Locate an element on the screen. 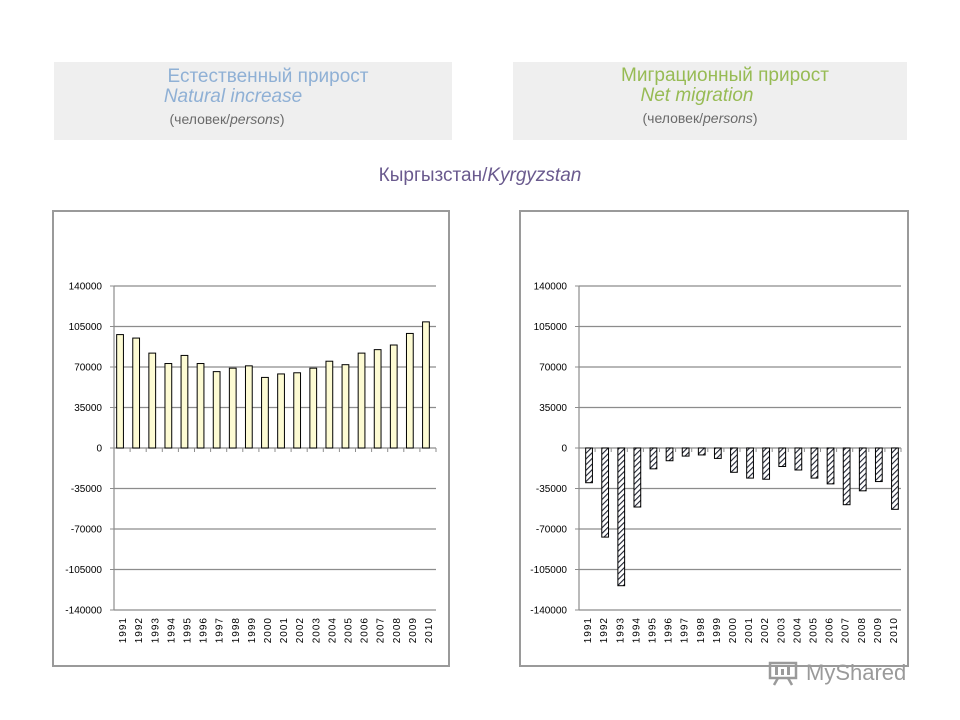 This screenshot has width=960, height=720. natural-increase-title-en: Natural increase is located at coordinates (233, 96).